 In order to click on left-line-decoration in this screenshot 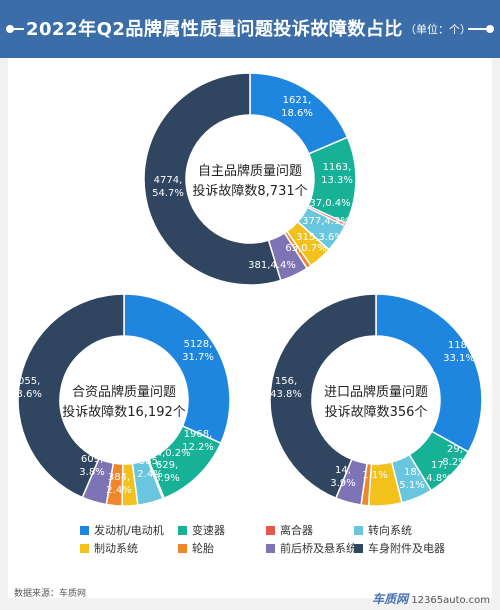, I will do `click(19, 29)`.